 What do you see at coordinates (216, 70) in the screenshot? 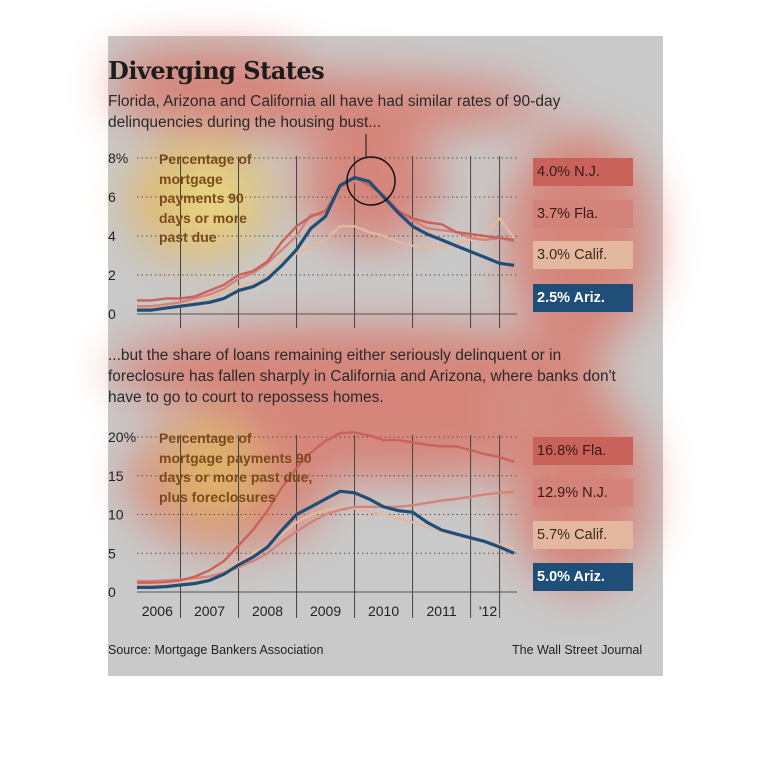
I see `chart-title: Diverging States` at bounding box center [216, 70].